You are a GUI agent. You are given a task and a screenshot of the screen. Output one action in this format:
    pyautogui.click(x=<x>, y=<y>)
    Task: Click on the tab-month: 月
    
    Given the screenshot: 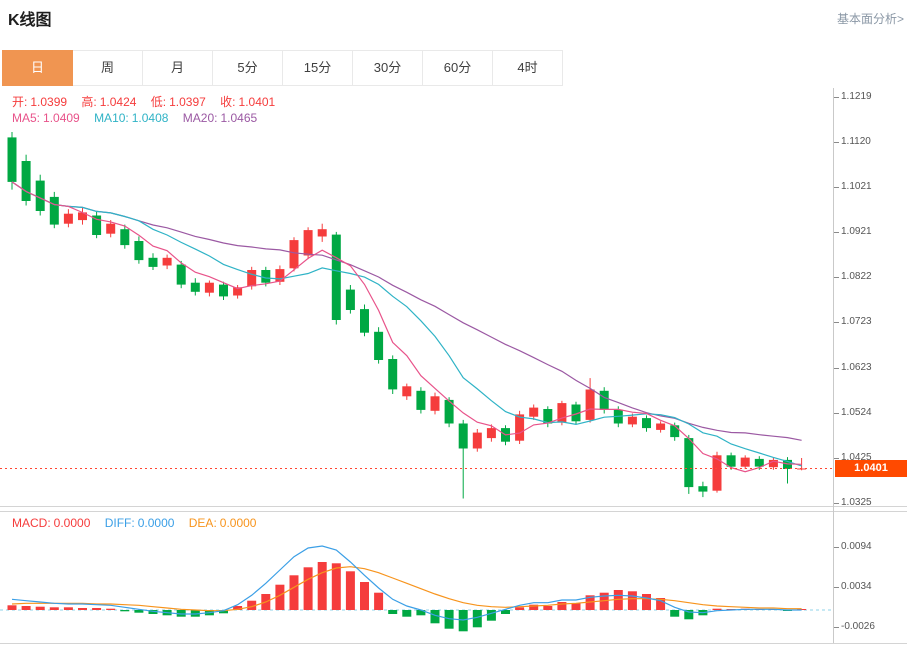 What is the action you would take?
    pyautogui.click(x=178, y=68)
    